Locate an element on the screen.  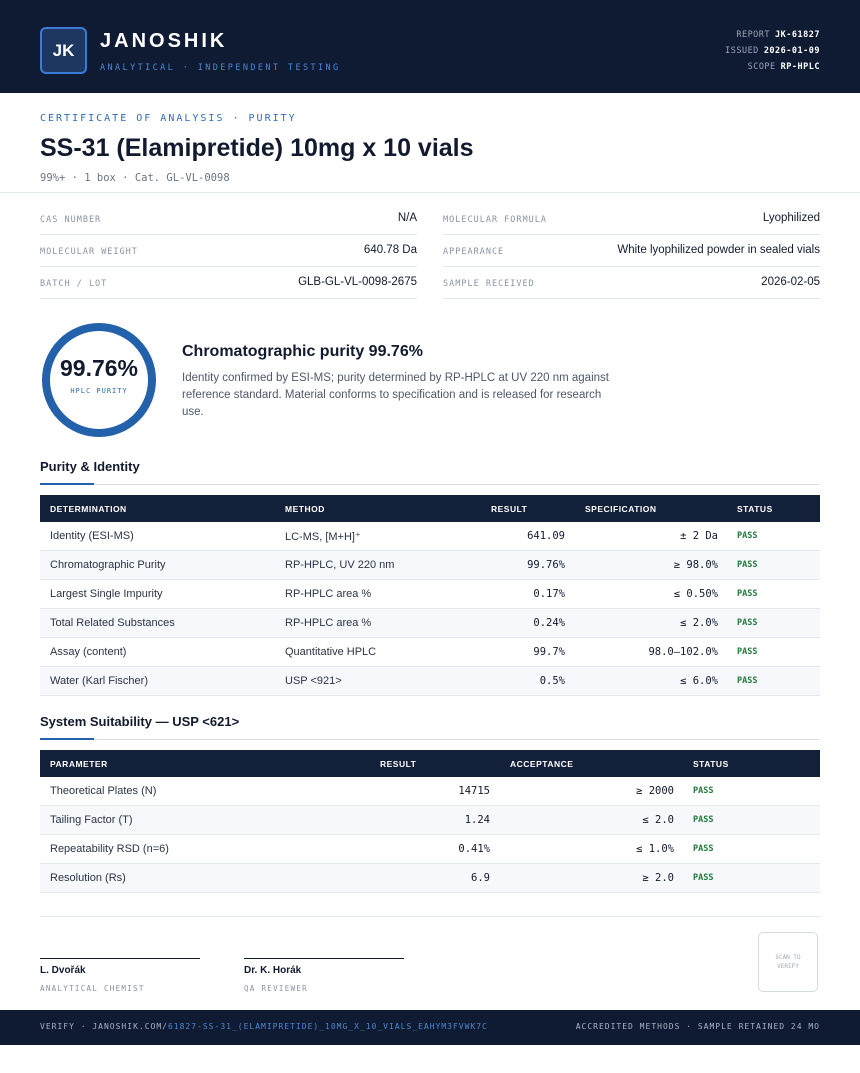
property-label: SAMPLE RECEIVED is located at coordinates (489, 284).